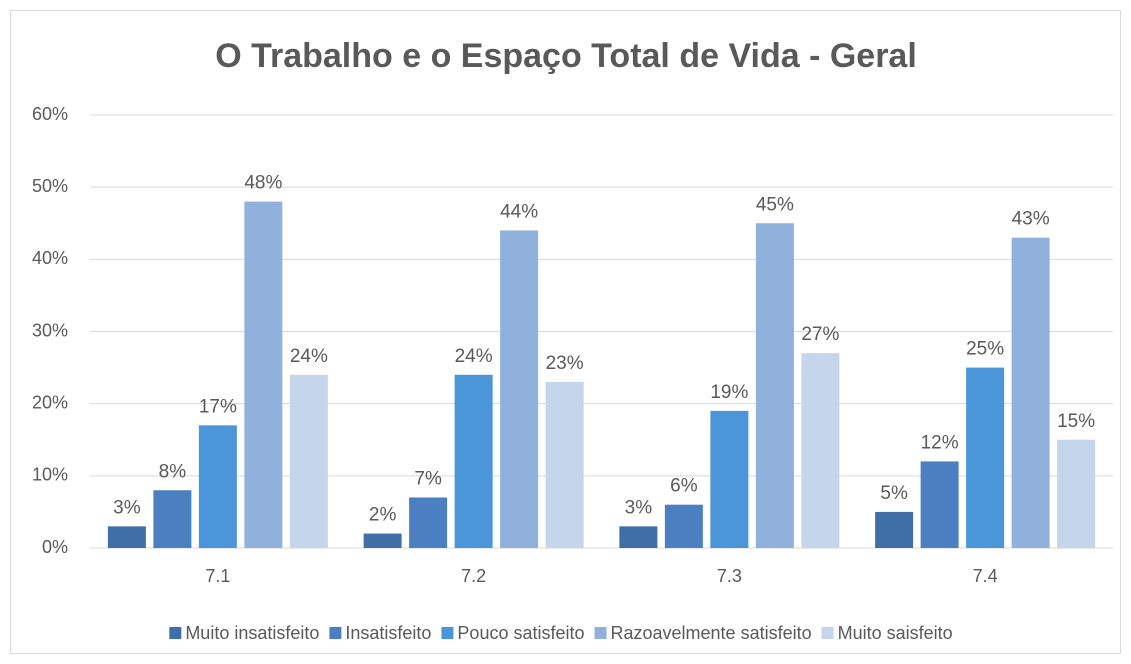 The height and width of the screenshot is (664, 1131). I want to click on y-tick-label: 20%, so click(50, 402).